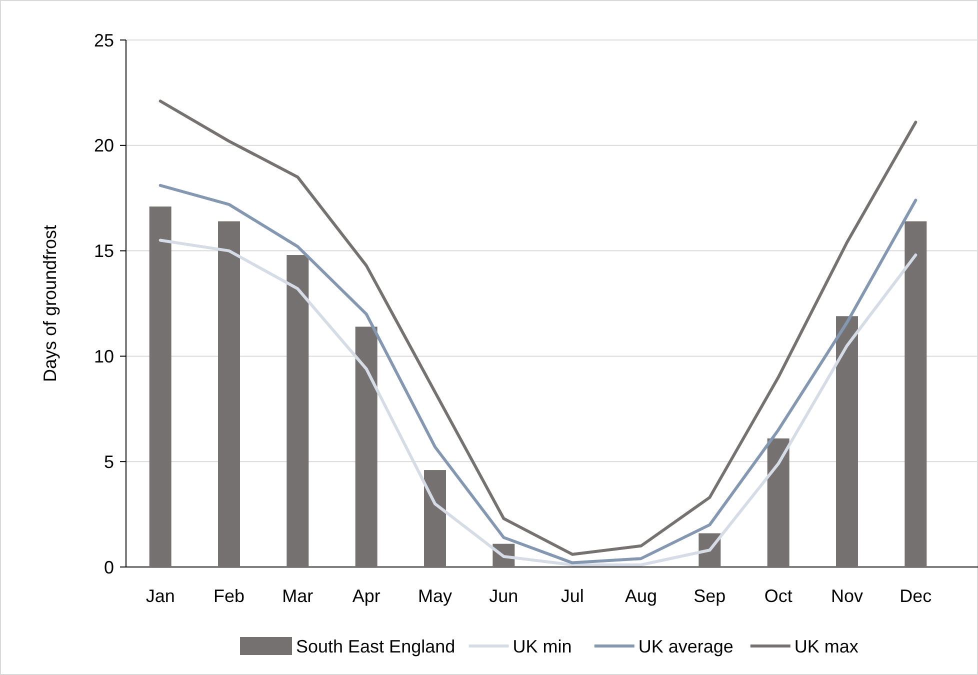  Describe the element at coordinates (710, 596) in the screenshot. I see `x-tick-label: Sep` at that location.